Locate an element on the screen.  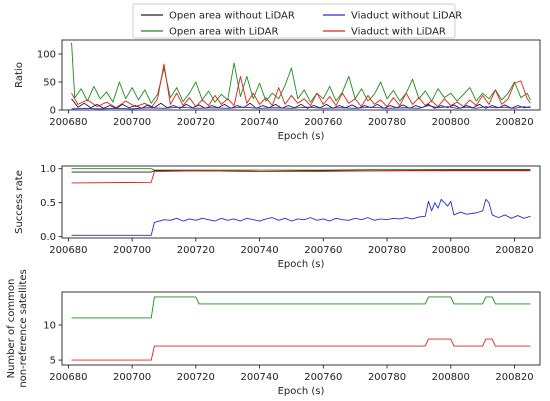
y-tick-label: 0.5 is located at coordinates (48, 203).